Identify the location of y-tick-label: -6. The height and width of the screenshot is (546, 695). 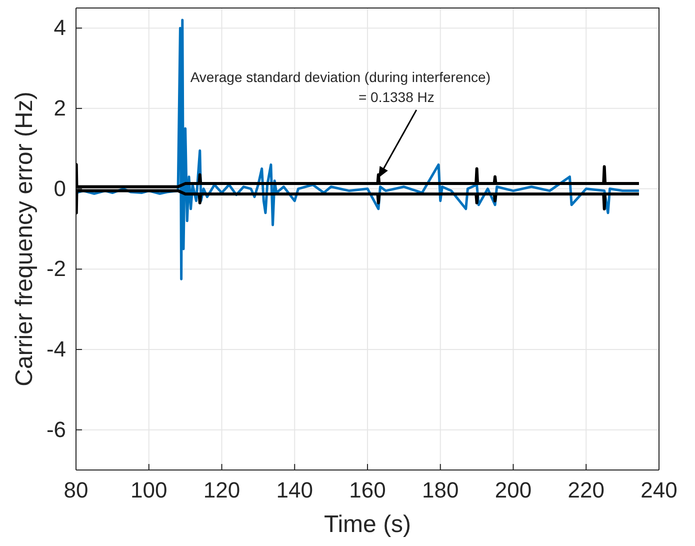
(56, 429).